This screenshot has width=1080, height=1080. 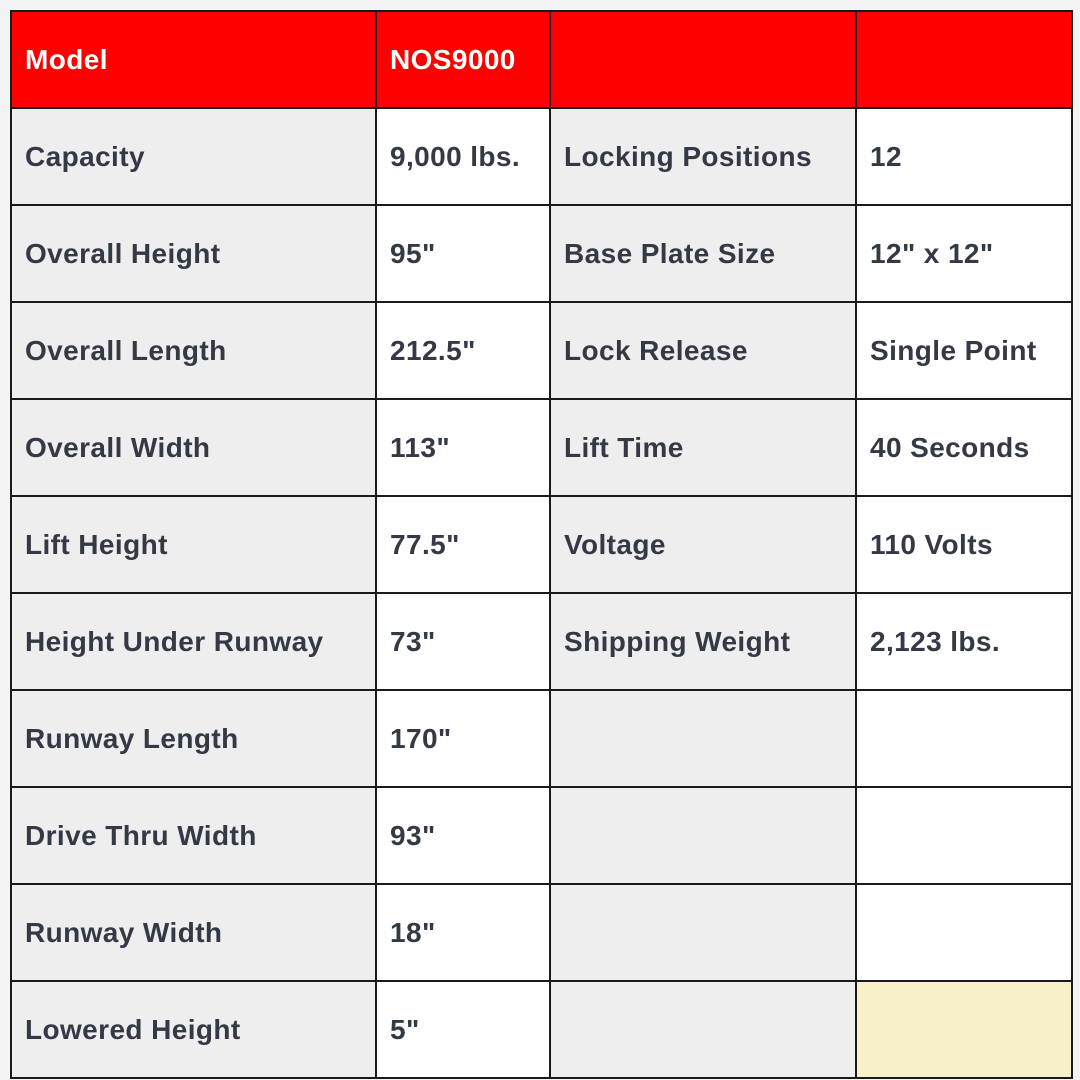 What do you see at coordinates (463, 1029) in the screenshot?
I see `spec-value: 5"` at bounding box center [463, 1029].